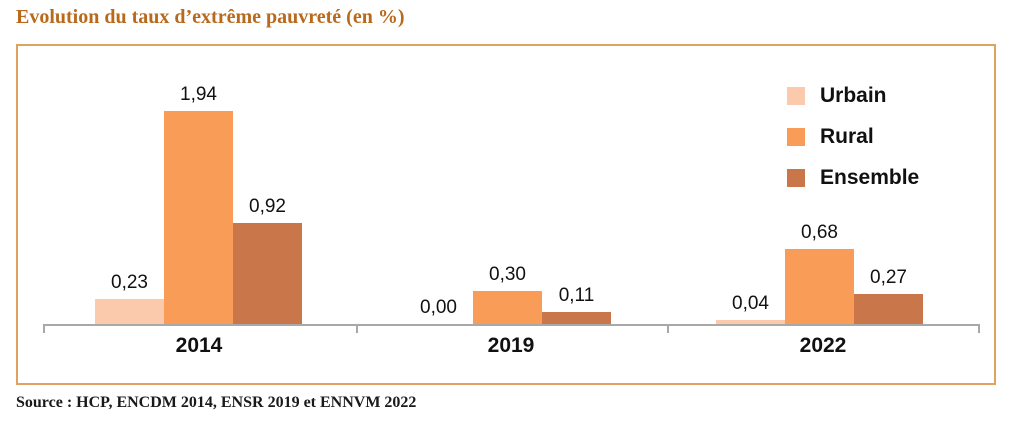 The height and width of the screenshot is (425, 1024). Describe the element at coordinates (576, 318) in the screenshot. I see `bar-ensemble-2019` at that location.